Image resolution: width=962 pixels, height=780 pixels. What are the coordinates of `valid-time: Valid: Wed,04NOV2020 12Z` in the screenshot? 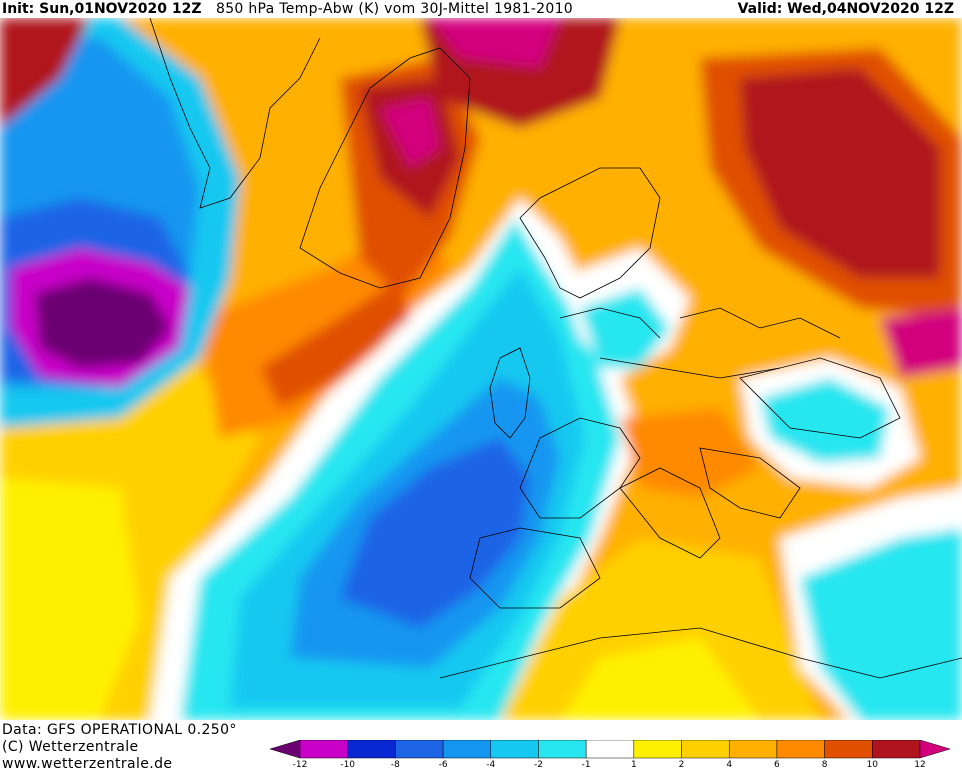 It's located at (845, 9).